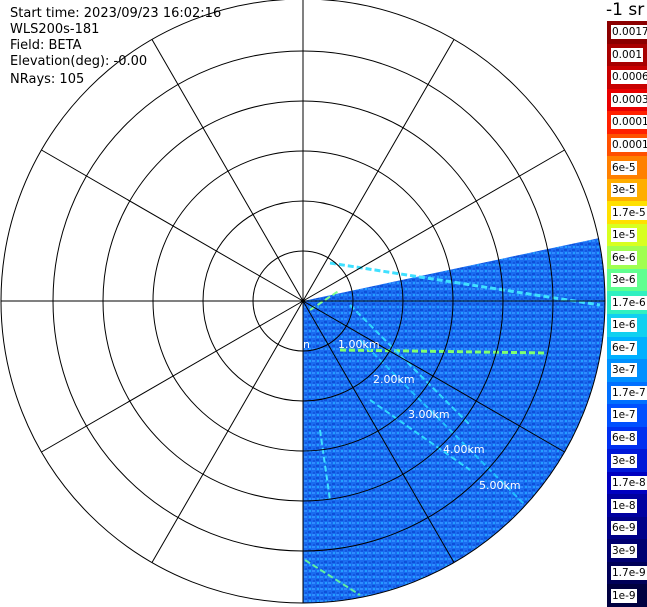  I want to click on colorbar-units: -1 sr, so click(625, 10).